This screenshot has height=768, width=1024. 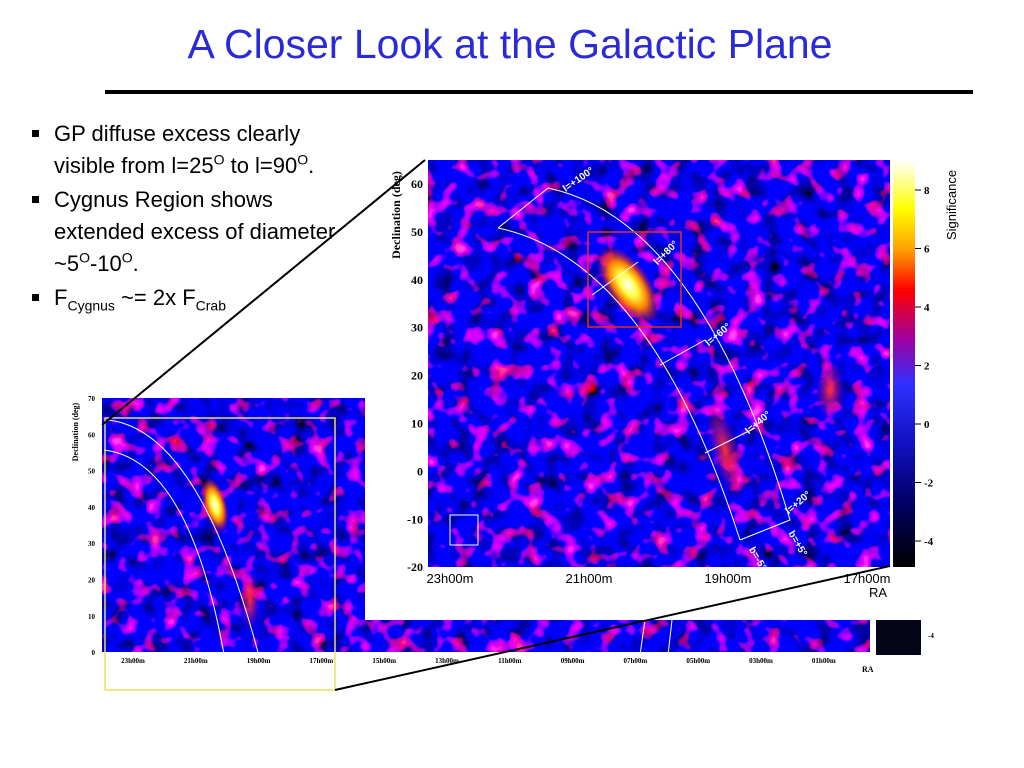 I want to click on large-y-tick-label: 40, so click(x=417, y=280).